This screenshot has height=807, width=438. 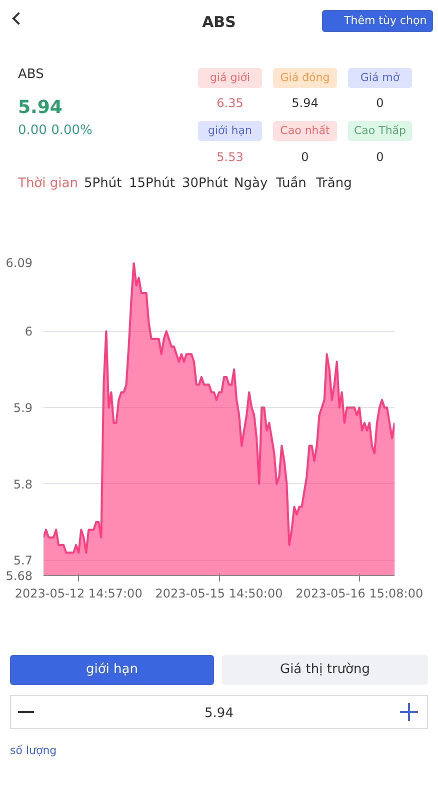 What do you see at coordinates (230, 103) in the screenshot?
I see `text: 6.35` at bounding box center [230, 103].